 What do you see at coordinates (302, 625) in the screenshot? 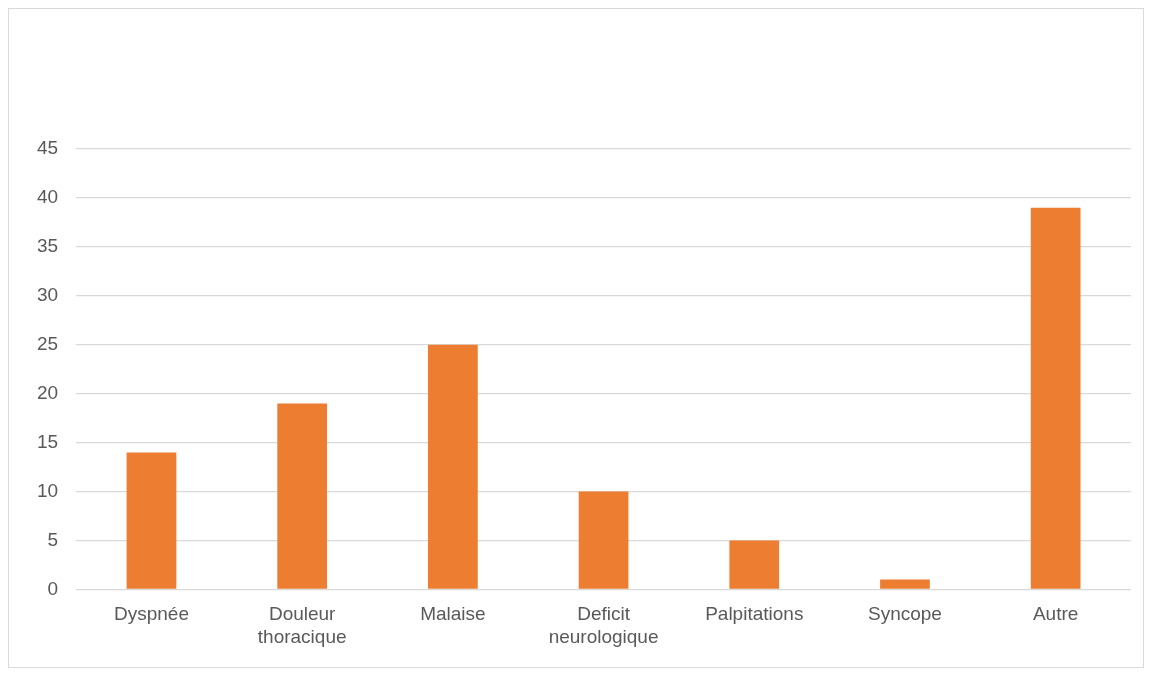
I see `x-tick-label: Douleur thoracique` at bounding box center [302, 625].